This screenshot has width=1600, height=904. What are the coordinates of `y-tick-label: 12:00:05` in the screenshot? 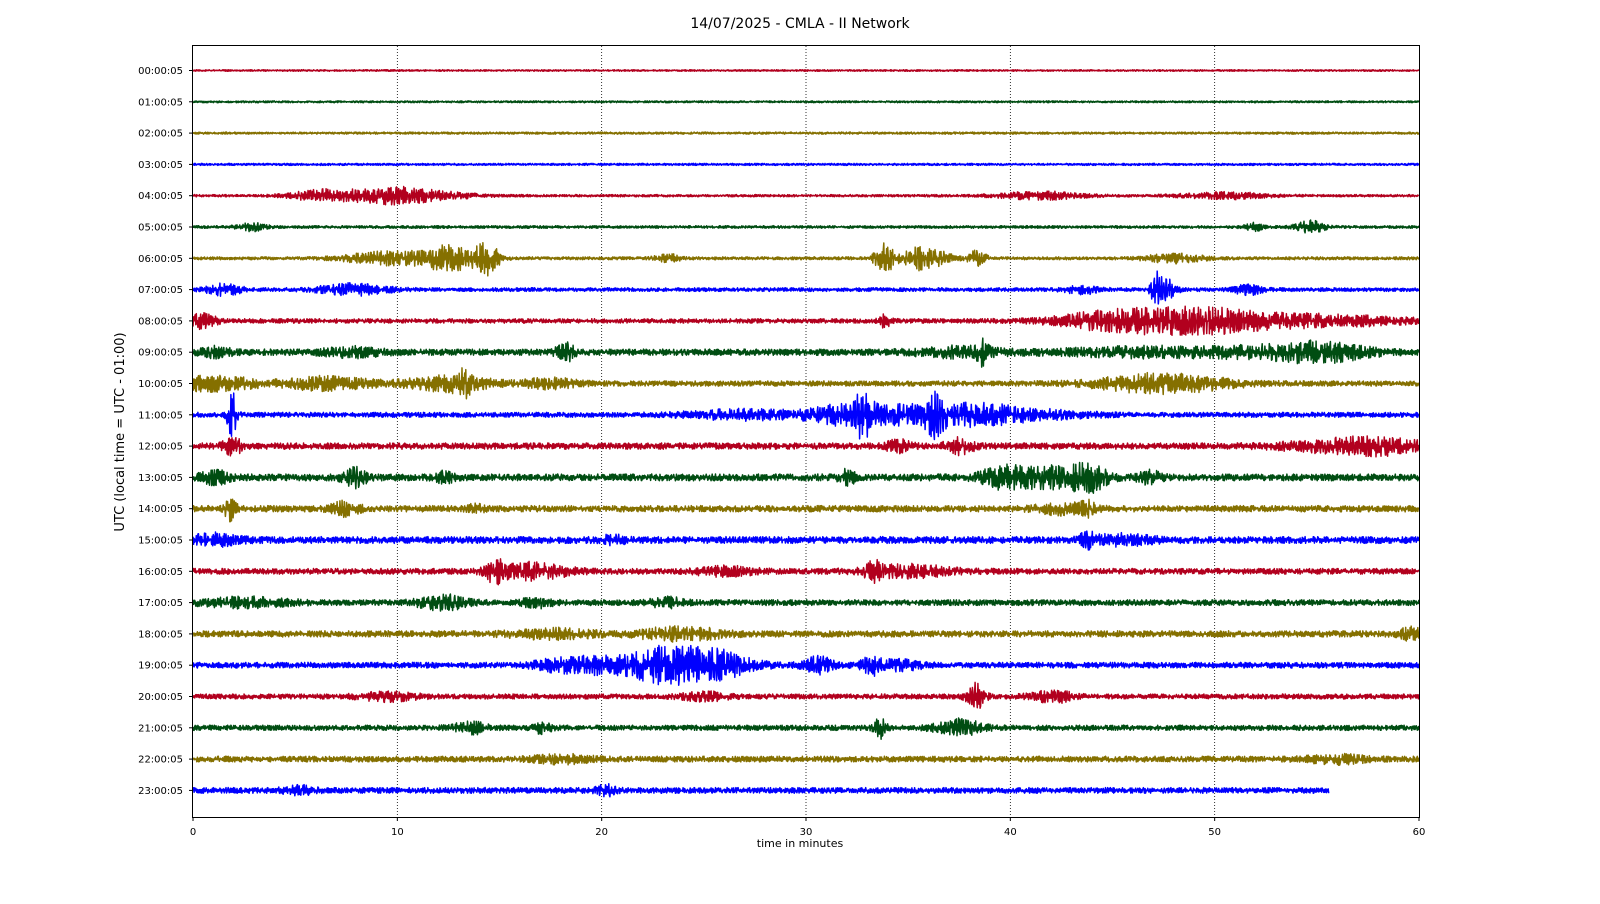 It's located at (160, 447).